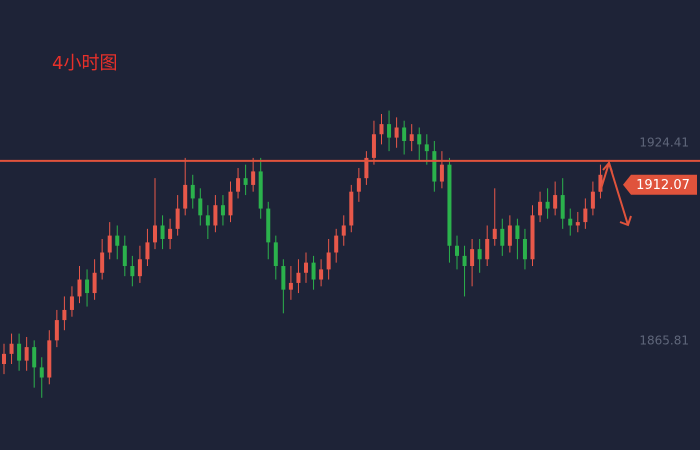 The width and height of the screenshot is (700, 450). Describe the element at coordinates (664, 340) in the screenshot. I see `y-tick-label: 1865.81` at that location.